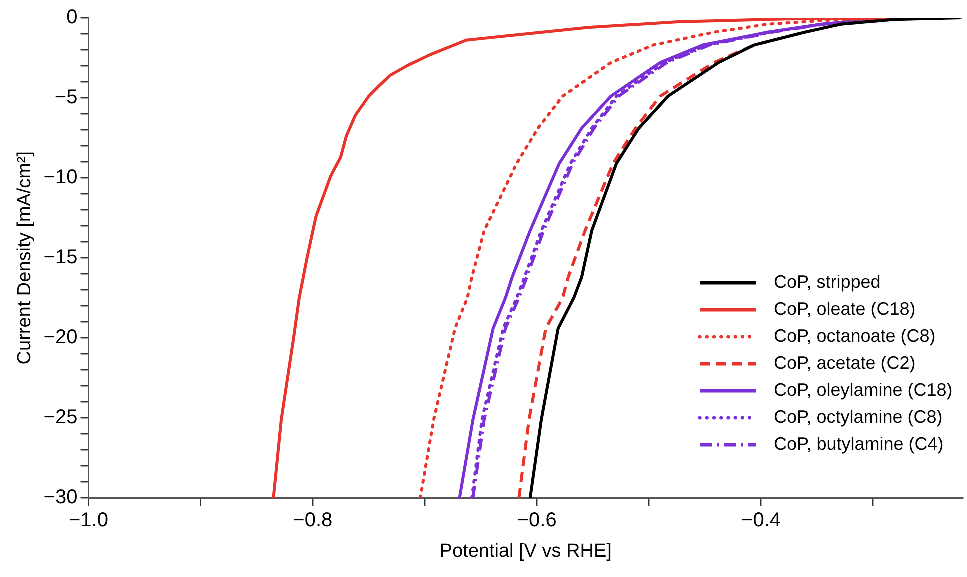 The image size is (967, 577). I want to click on legend-label: CoP, acetate (C2), so click(845, 363).